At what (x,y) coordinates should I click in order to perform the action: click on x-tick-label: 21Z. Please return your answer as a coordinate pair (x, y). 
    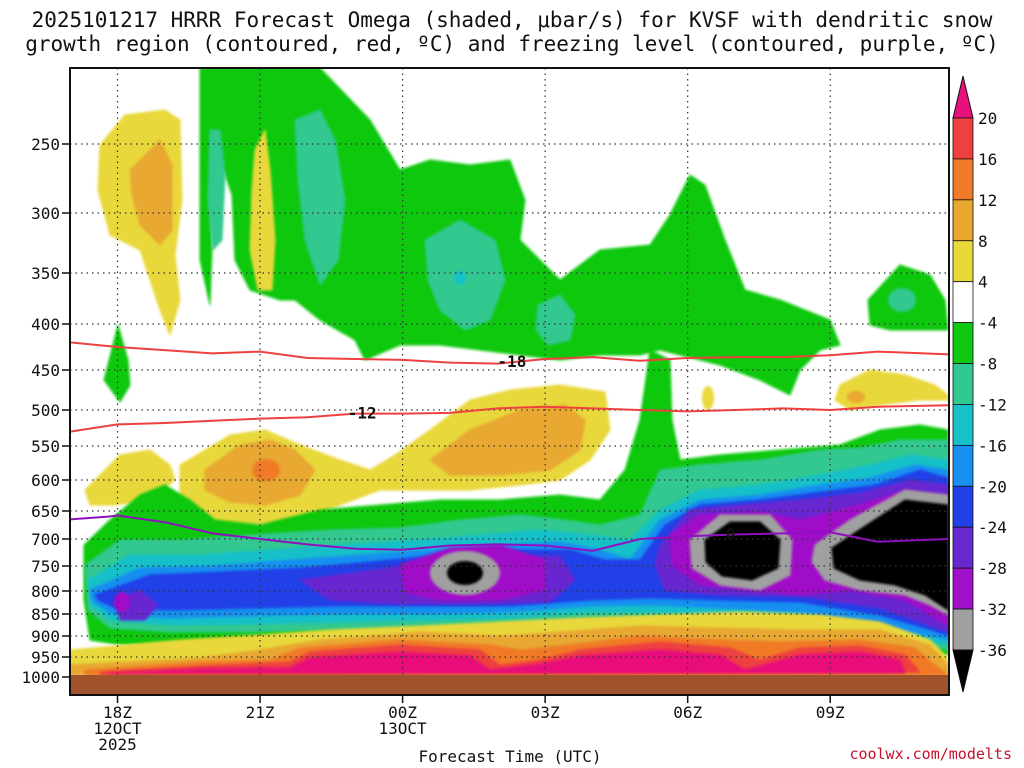
    Looking at the image, I should click on (260, 712).